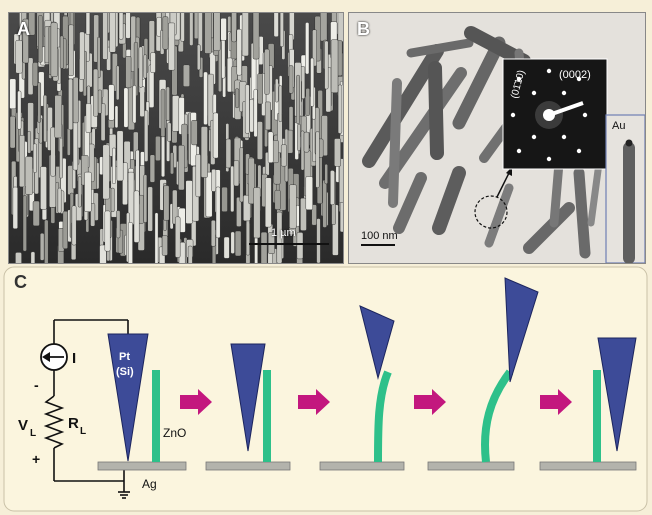 The height and width of the screenshot is (515, 652). I want to click on tip-label-si: (Si), so click(125, 372).